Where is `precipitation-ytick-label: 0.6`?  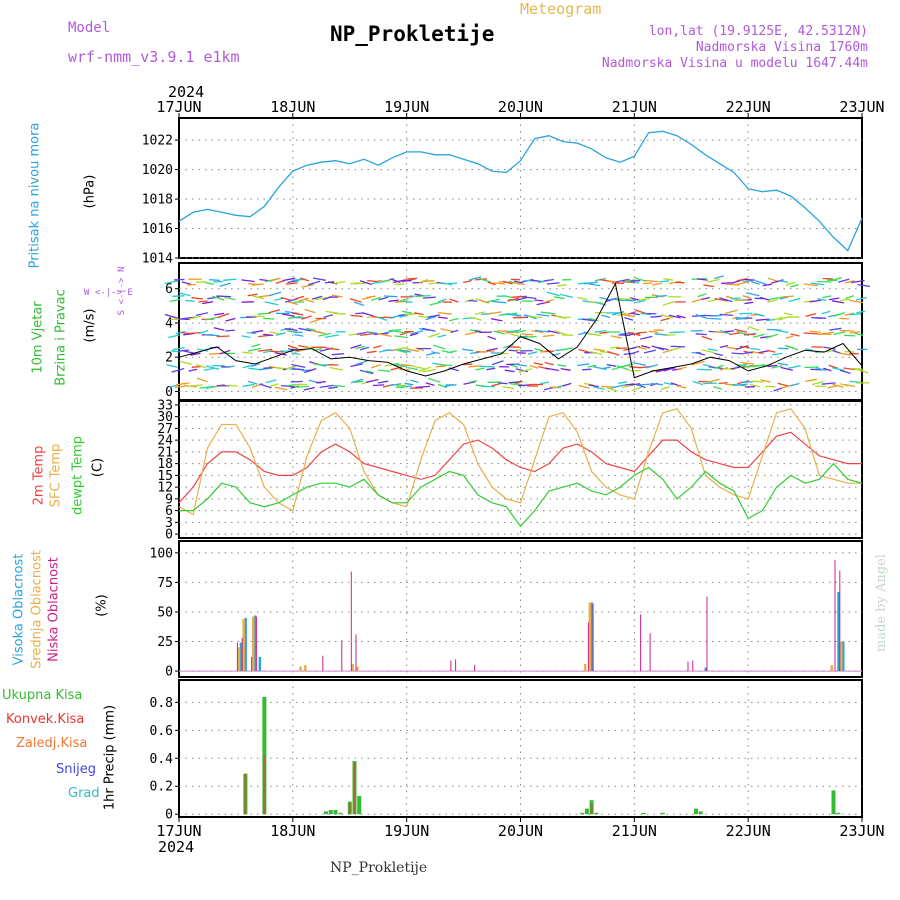 precipitation-ytick-label: 0.6 is located at coordinates (161, 731).